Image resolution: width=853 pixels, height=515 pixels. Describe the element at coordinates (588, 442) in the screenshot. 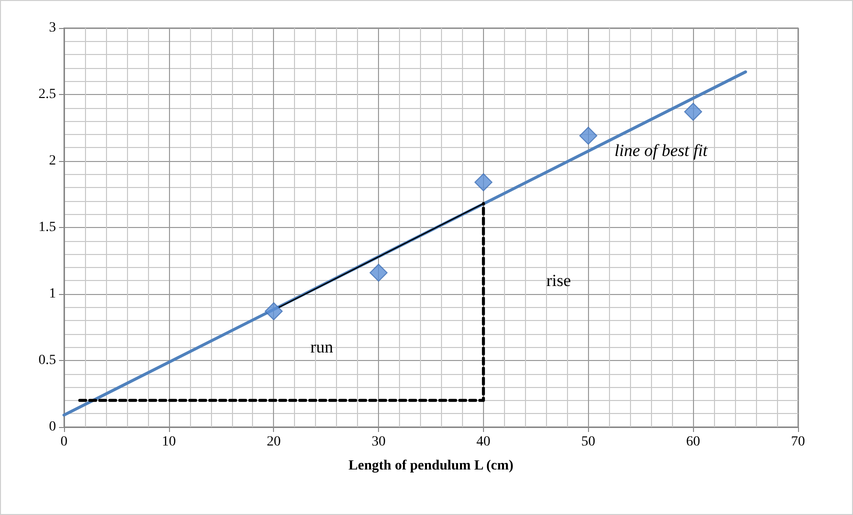

I see `x-tick-label: 50` at that location.